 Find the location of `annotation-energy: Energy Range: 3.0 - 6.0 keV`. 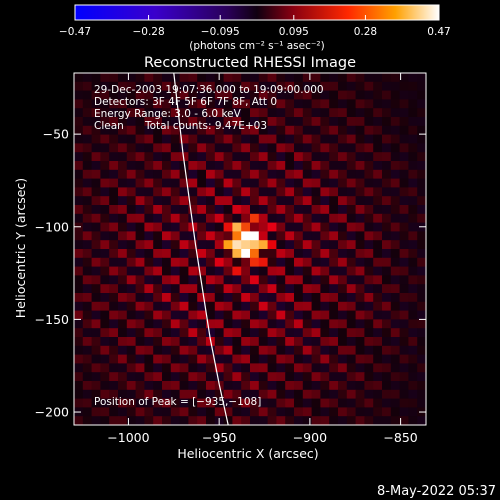

annotation-energy: Energy Range: 3.0 - 6.0 keV is located at coordinates (167, 114).